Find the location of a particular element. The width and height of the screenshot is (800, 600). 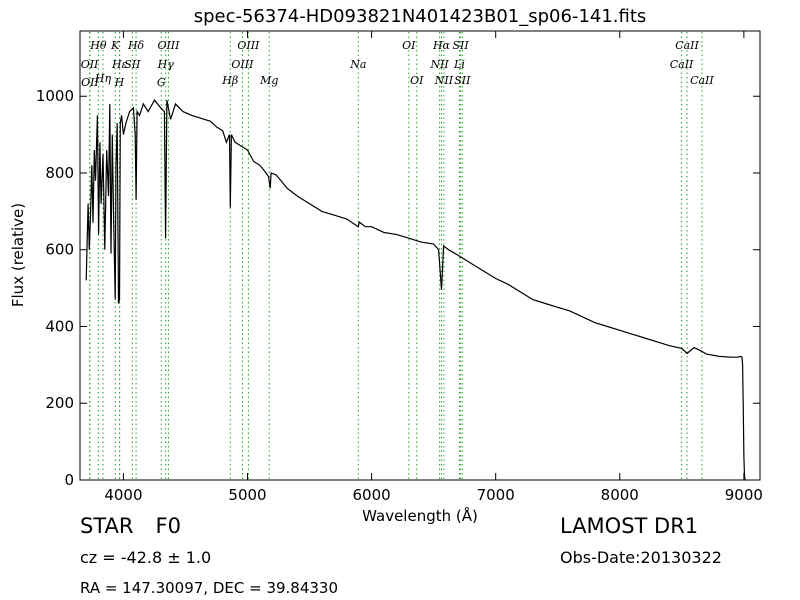

marker-label: Hθ is located at coordinates (98, 45).